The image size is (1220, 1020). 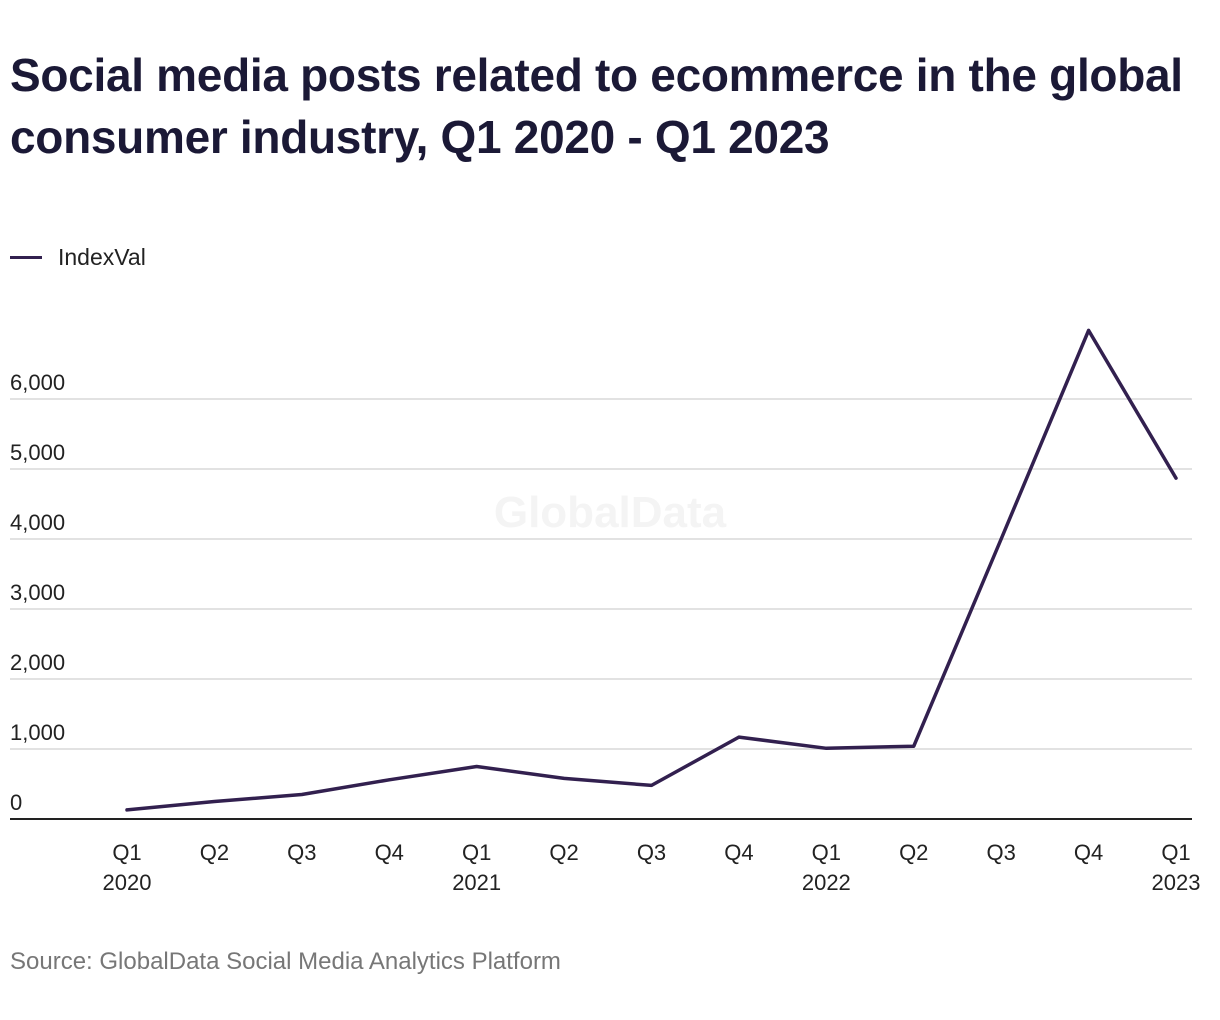 What do you see at coordinates (37, 522) in the screenshot?
I see `y-tick-label: 4,000` at bounding box center [37, 522].